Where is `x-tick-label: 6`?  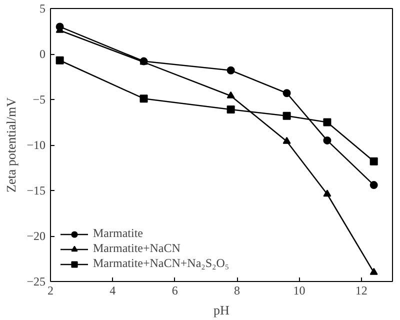 x-tick-label: 6 is located at coordinates (175, 291).